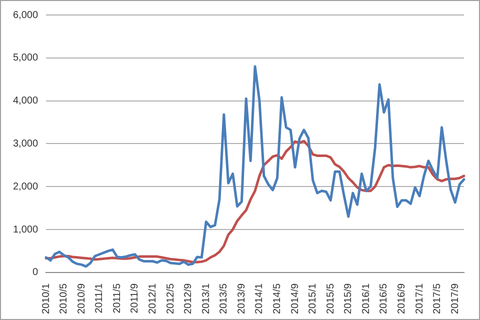 The height and width of the screenshot is (320, 480). I want to click on y-tick-label: 3,000, so click(25, 144).